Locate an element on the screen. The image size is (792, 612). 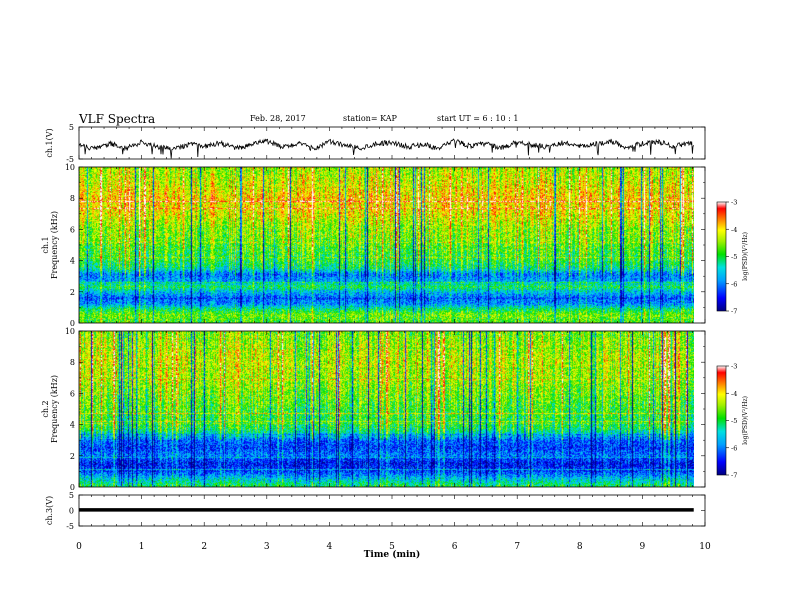
ch2-spectrogram-ylabel-frequency: Frequency (kHz) is located at coordinates (54, 409).